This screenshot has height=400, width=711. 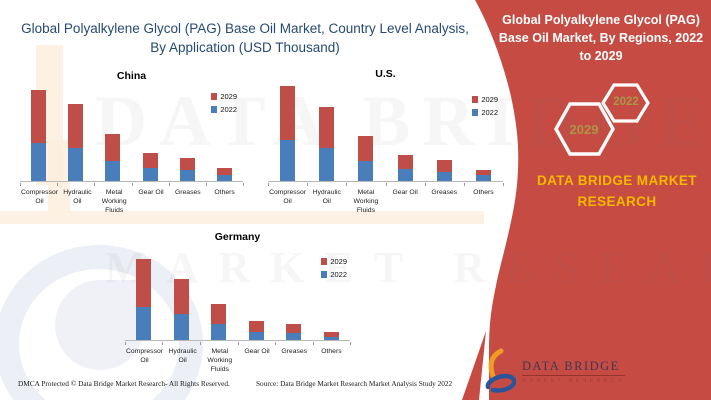 What do you see at coordinates (484, 106) in the screenshot?
I see `legend-us: 2029 2022` at bounding box center [484, 106].